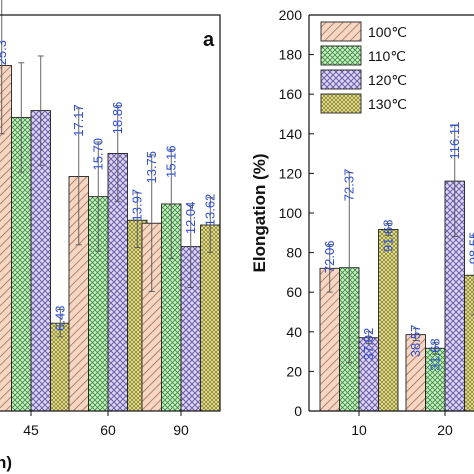 This screenshot has height=474, width=474. I want to click on data-label: 13.62, so click(209, 210).